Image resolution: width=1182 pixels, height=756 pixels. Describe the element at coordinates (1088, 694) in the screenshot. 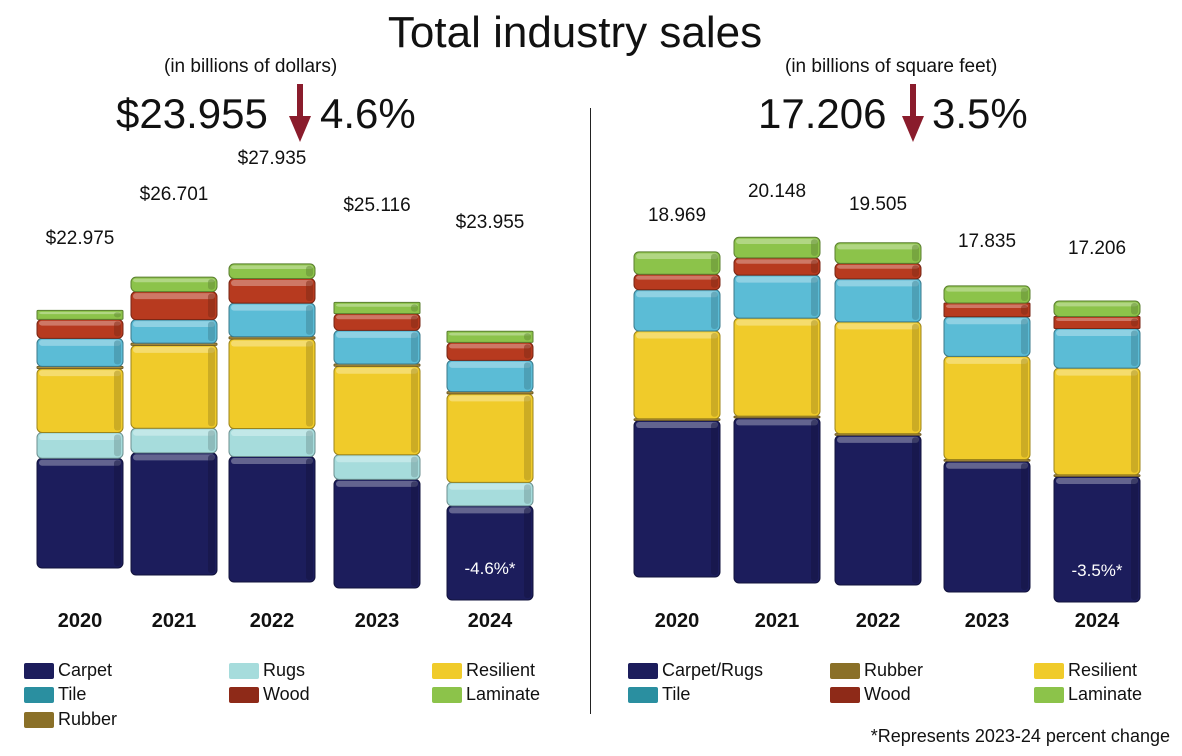

I see `right-legend-laminate: Laminate` at that location.